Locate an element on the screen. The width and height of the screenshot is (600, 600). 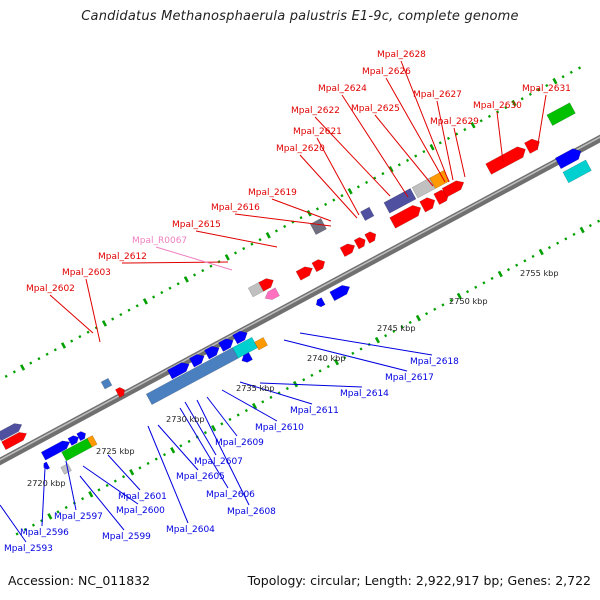
gene-label-forward: Mpal_2631 is located at coordinates (546, 89).